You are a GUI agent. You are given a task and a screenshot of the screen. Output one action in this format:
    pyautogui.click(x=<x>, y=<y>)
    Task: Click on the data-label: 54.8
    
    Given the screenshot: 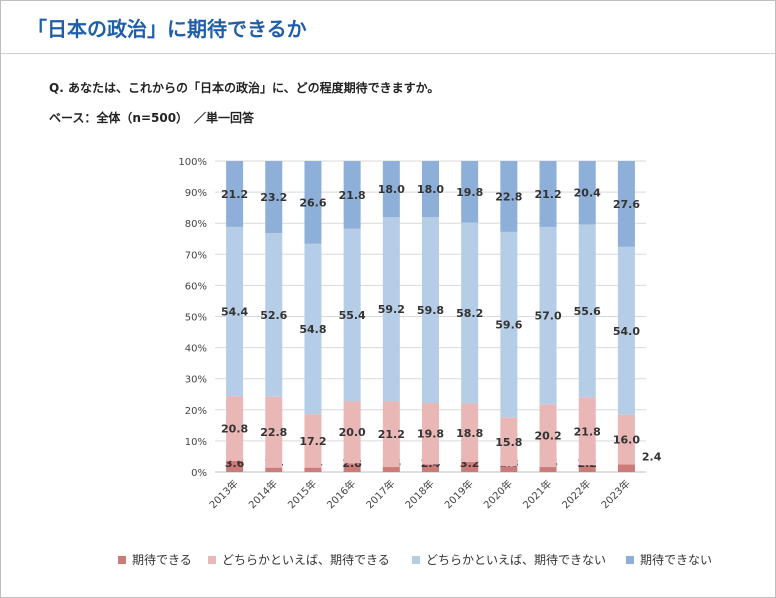 What is the action you would take?
    pyautogui.click(x=312, y=329)
    